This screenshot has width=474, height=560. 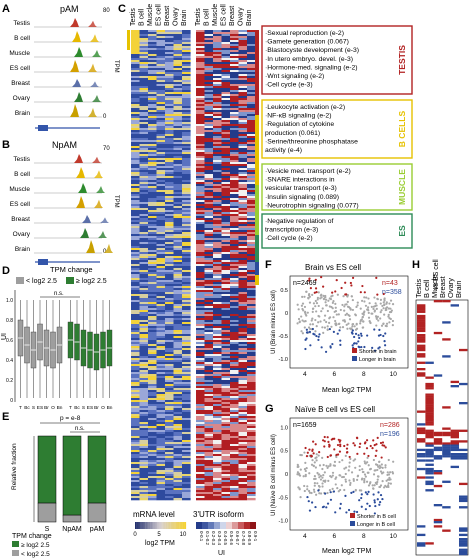 What do you see at coordinates (14, 466) in the screenshot?
I see `panel-e-ylabel: Relative fraction` at bounding box center [14, 466].